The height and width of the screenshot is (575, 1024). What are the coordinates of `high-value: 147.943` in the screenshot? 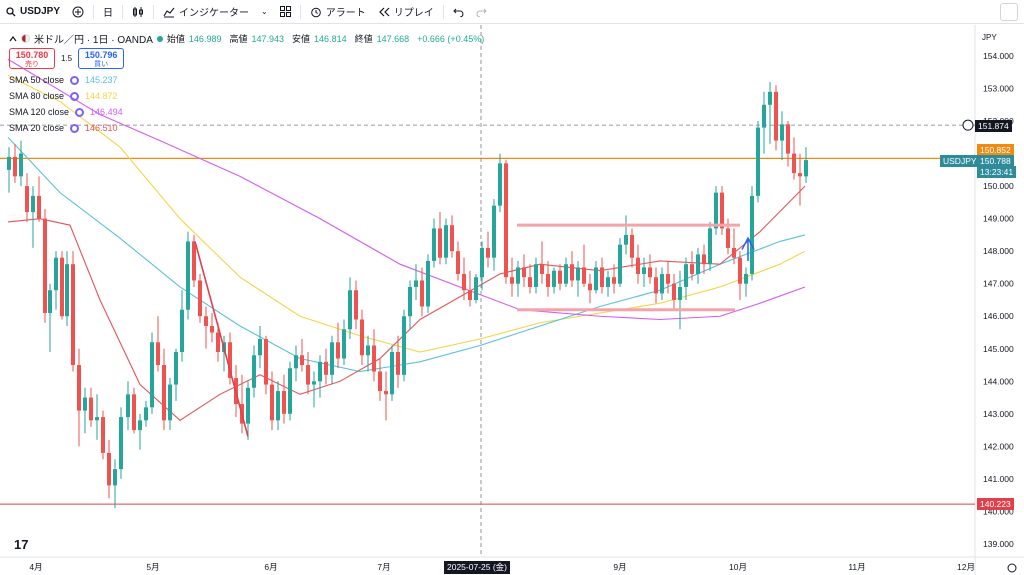 It's located at (268, 38).